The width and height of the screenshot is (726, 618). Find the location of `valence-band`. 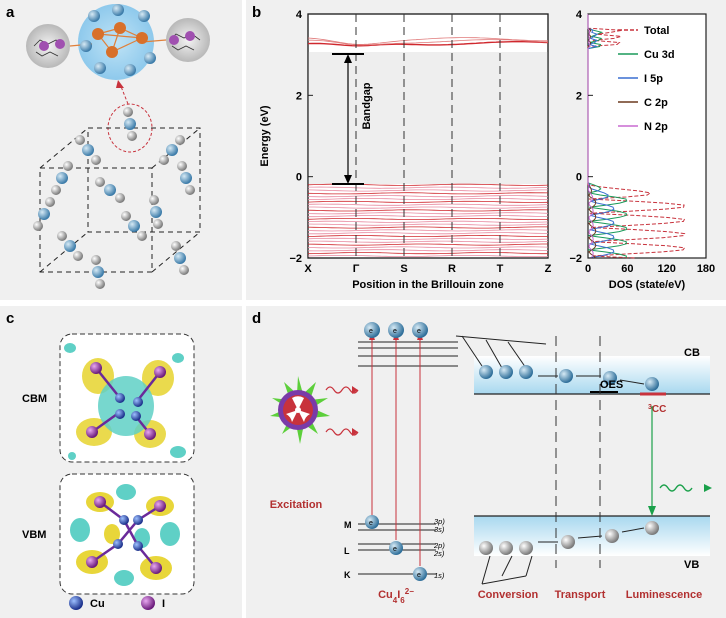

valence-band is located at coordinates (592, 536).